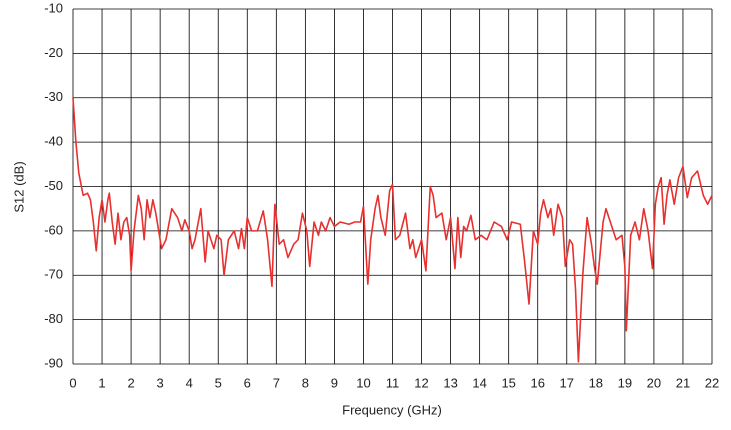 The width and height of the screenshot is (731, 430). Describe the element at coordinates (53, 229) in the screenshot. I see `y-tick-label: -60` at that location.